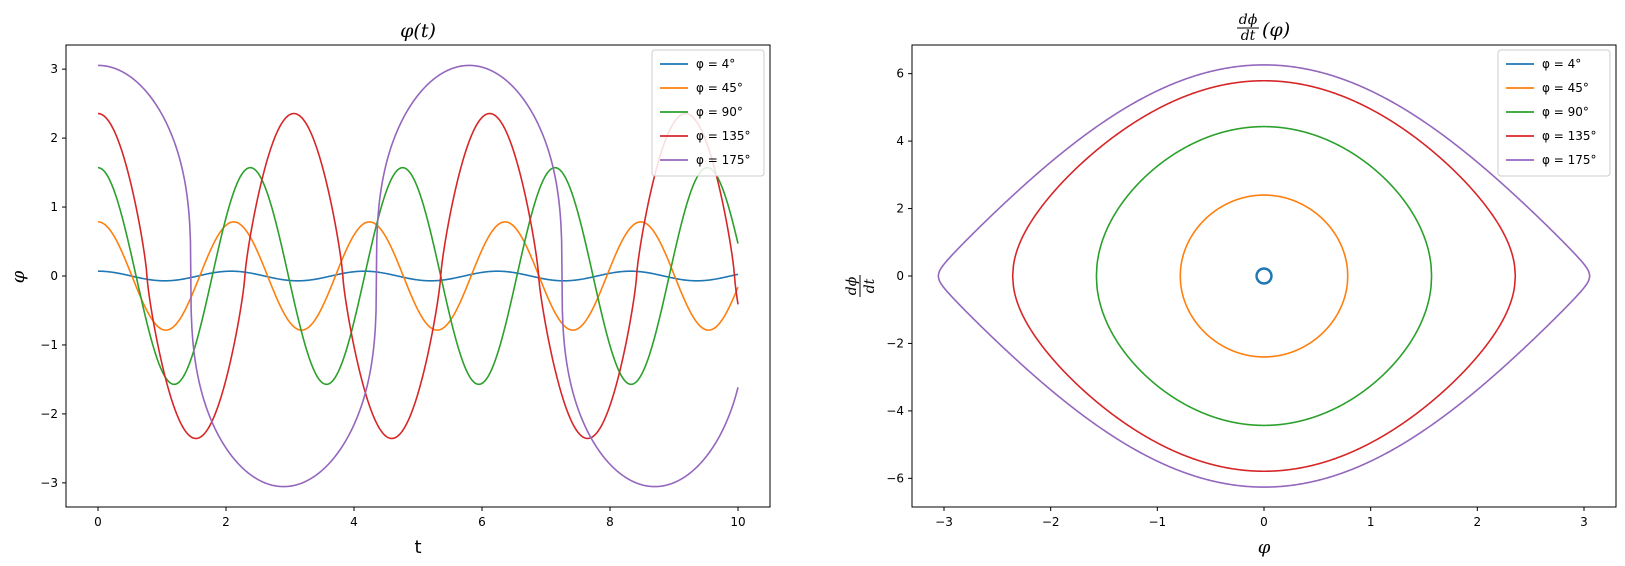  What do you see at coordinates (1276, 30) in the screenshot?
I see `svg-text: (φ)` at bounding box center [1276, 30].